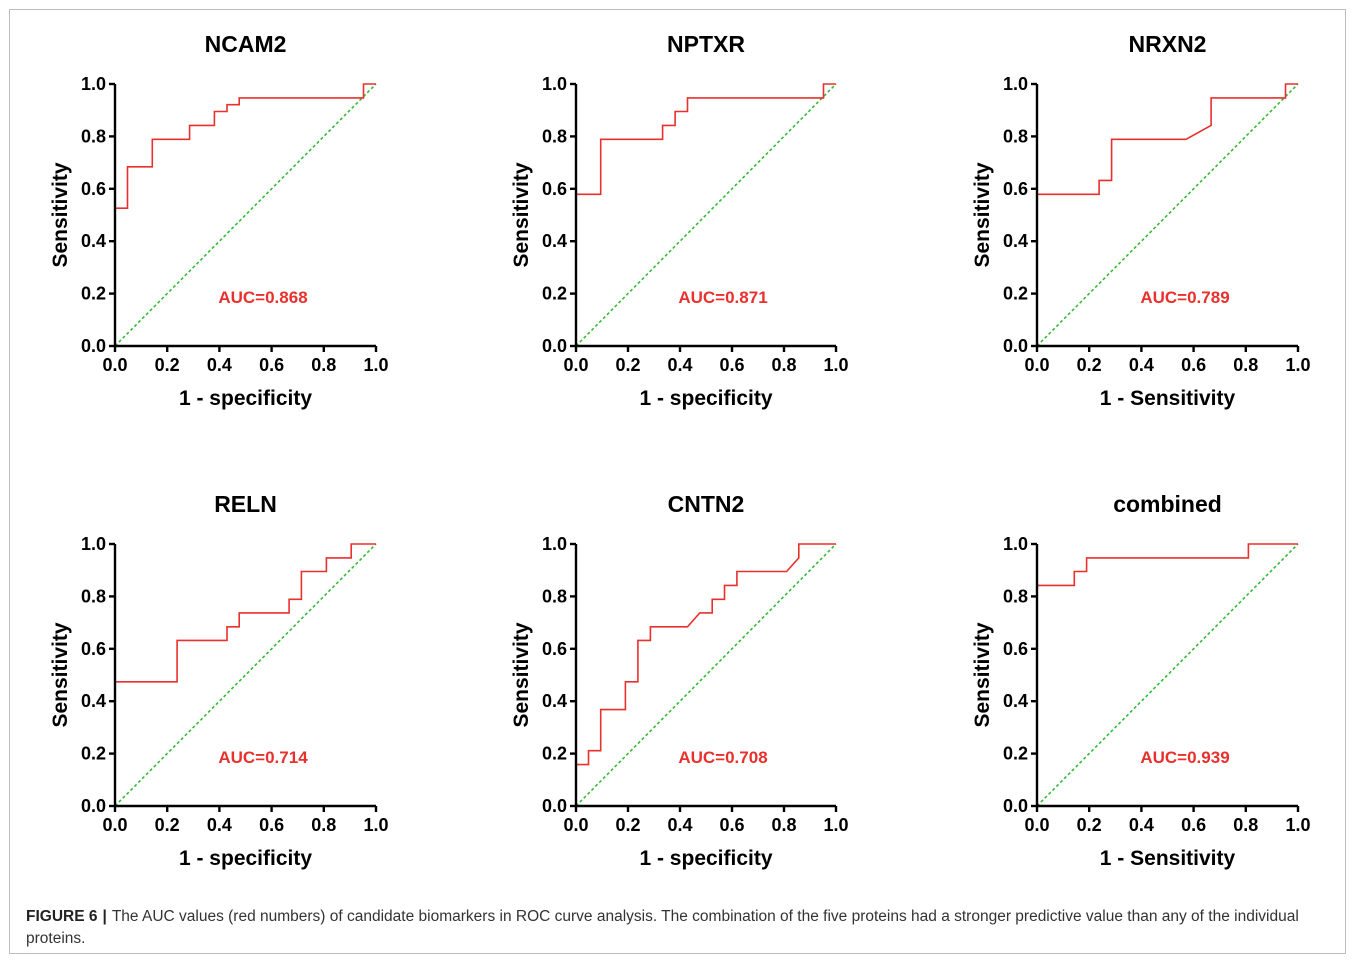 Image resolution: width=1355 pixels, height=964 pixels. I want to click on auc-label: AUC=0.868, so click(262, 297).